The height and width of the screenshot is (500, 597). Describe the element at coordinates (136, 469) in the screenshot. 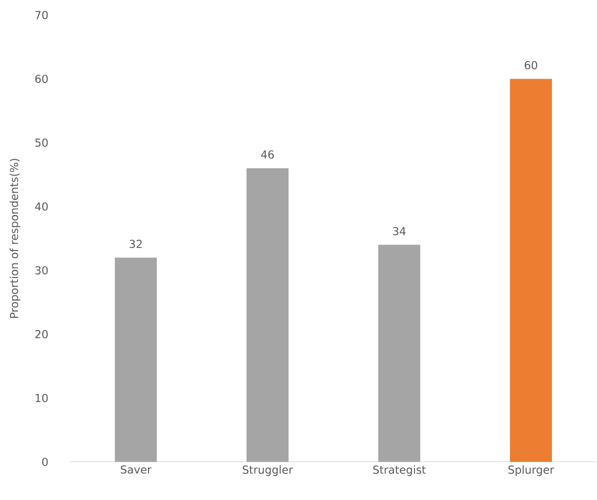

I see `x-tick-label: Saver` at that location.